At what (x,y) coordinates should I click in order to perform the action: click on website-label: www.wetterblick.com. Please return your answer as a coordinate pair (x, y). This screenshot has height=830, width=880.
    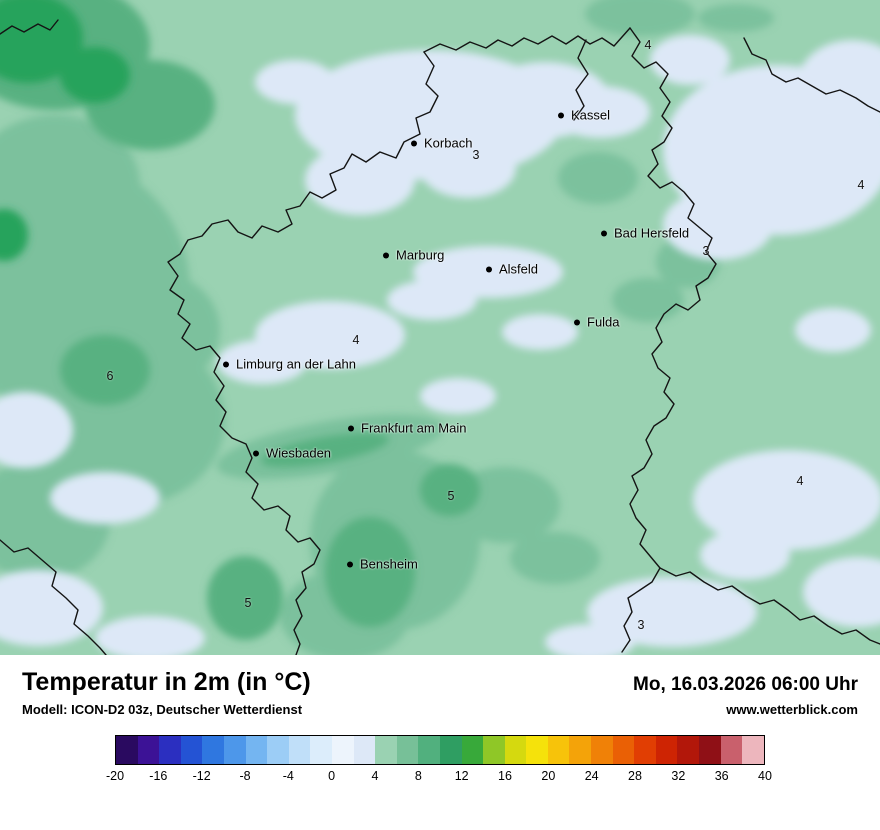
    Looking at the image, I should click on (792, 709).